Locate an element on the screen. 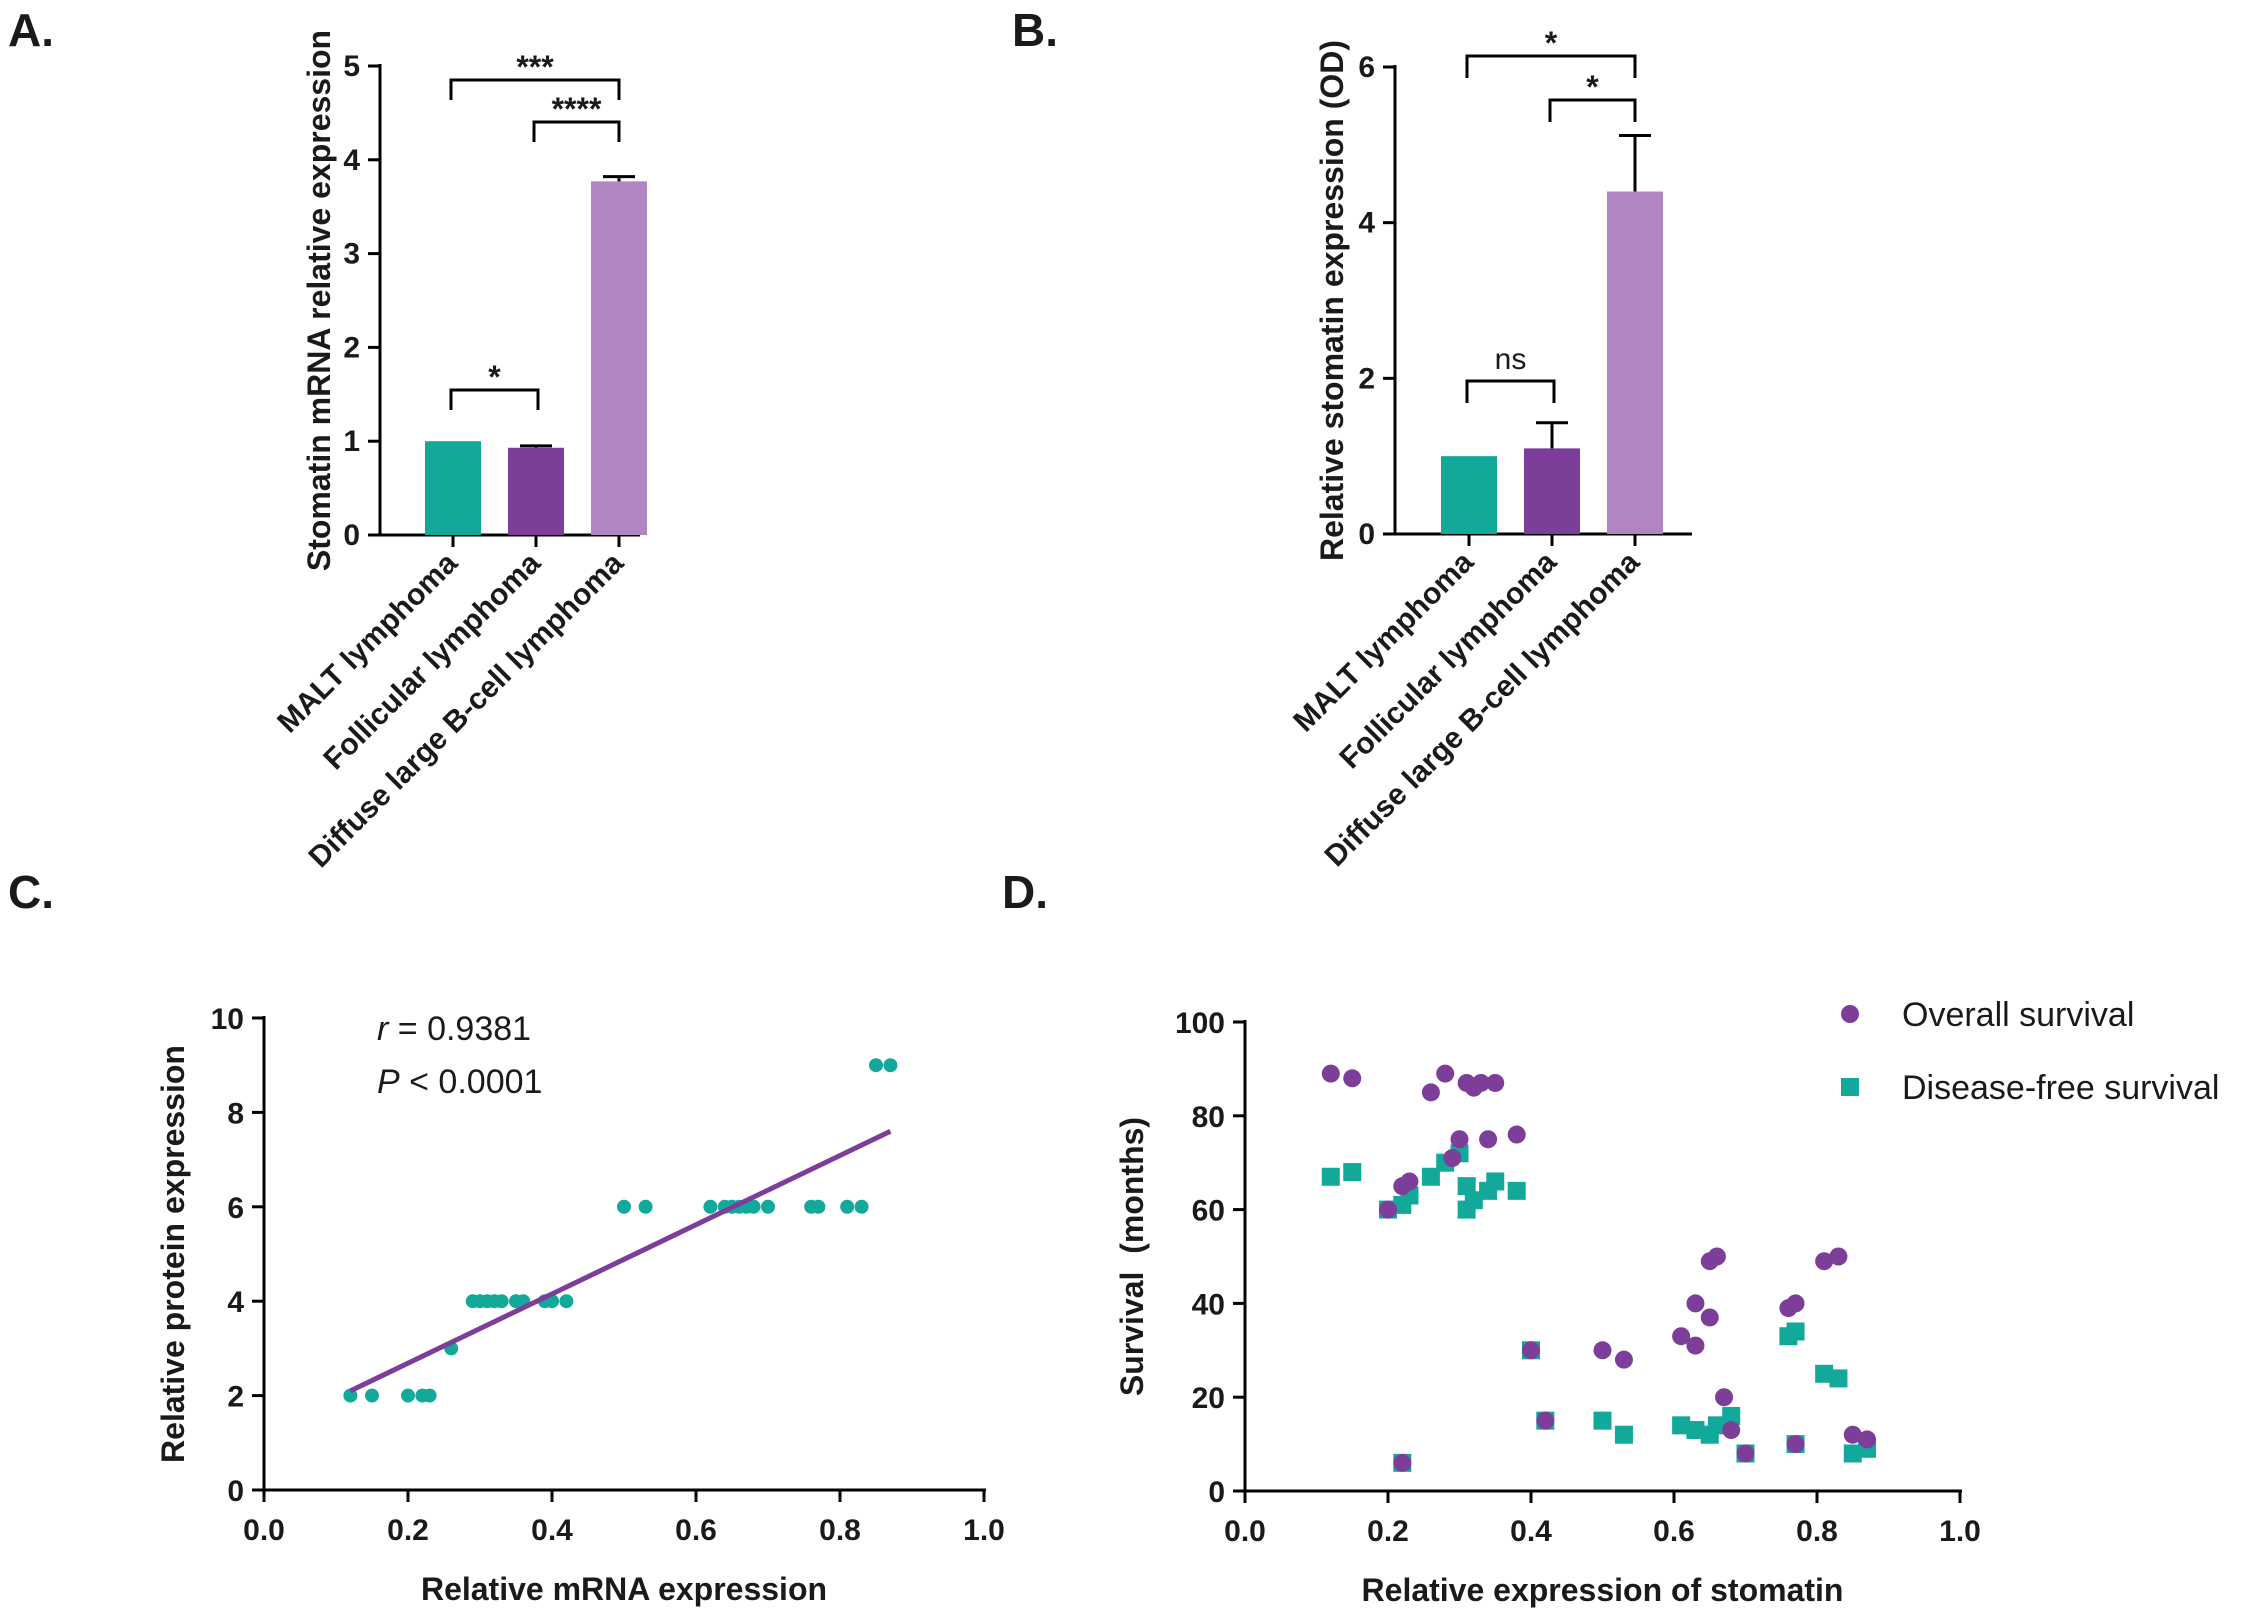 The width and height of the screenshot is (2258, 1623). panel-label-b: B. is located at coordinates (1035, 30).